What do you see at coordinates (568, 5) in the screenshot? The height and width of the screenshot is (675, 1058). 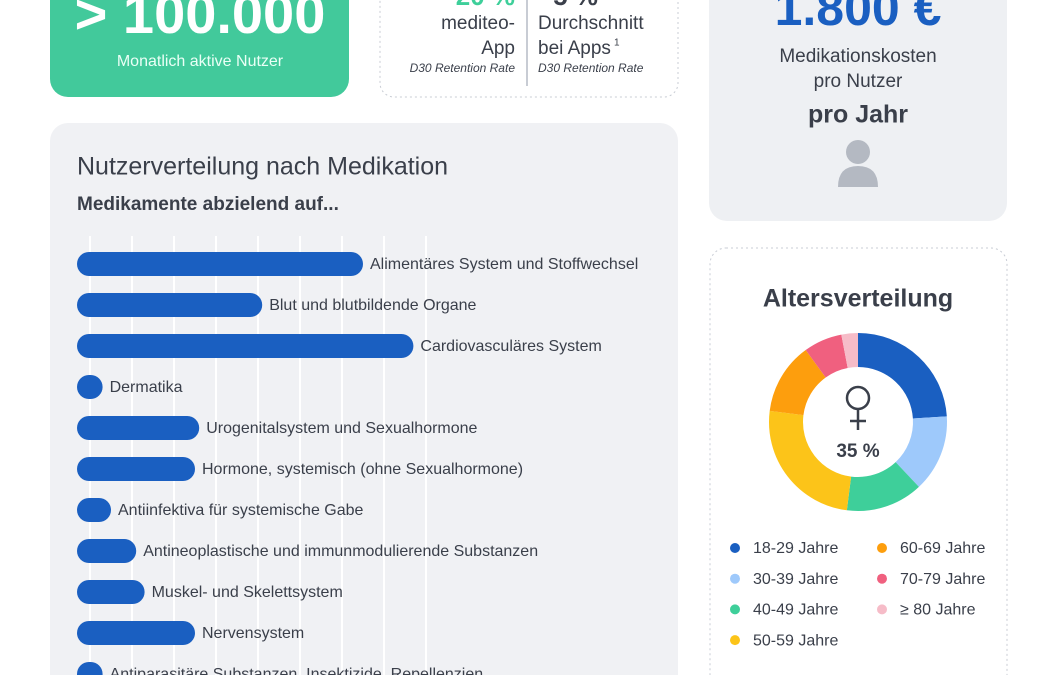 I see `avg-value: ~5 %` at bounding box center [568, 5].